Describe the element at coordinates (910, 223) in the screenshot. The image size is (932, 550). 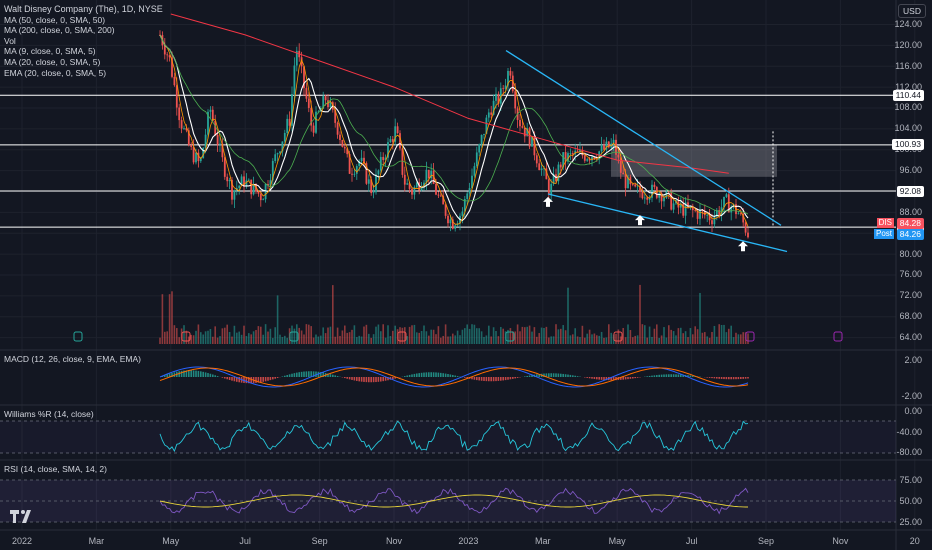
I see `last-price-tag: 84.28` at that location.